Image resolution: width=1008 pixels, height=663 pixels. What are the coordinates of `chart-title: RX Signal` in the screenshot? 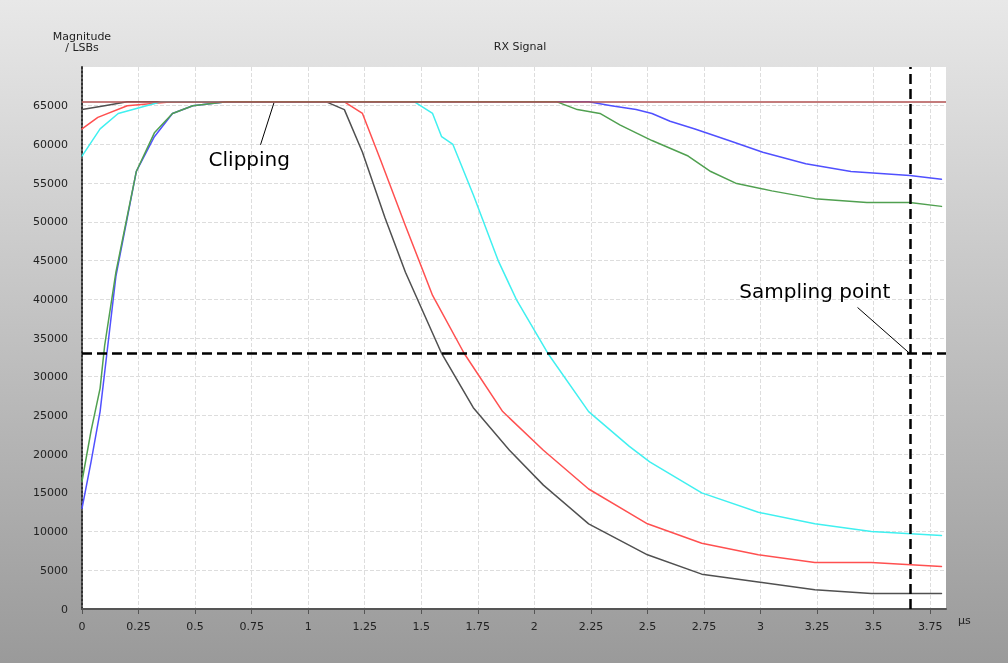 It's located at (520, 46).